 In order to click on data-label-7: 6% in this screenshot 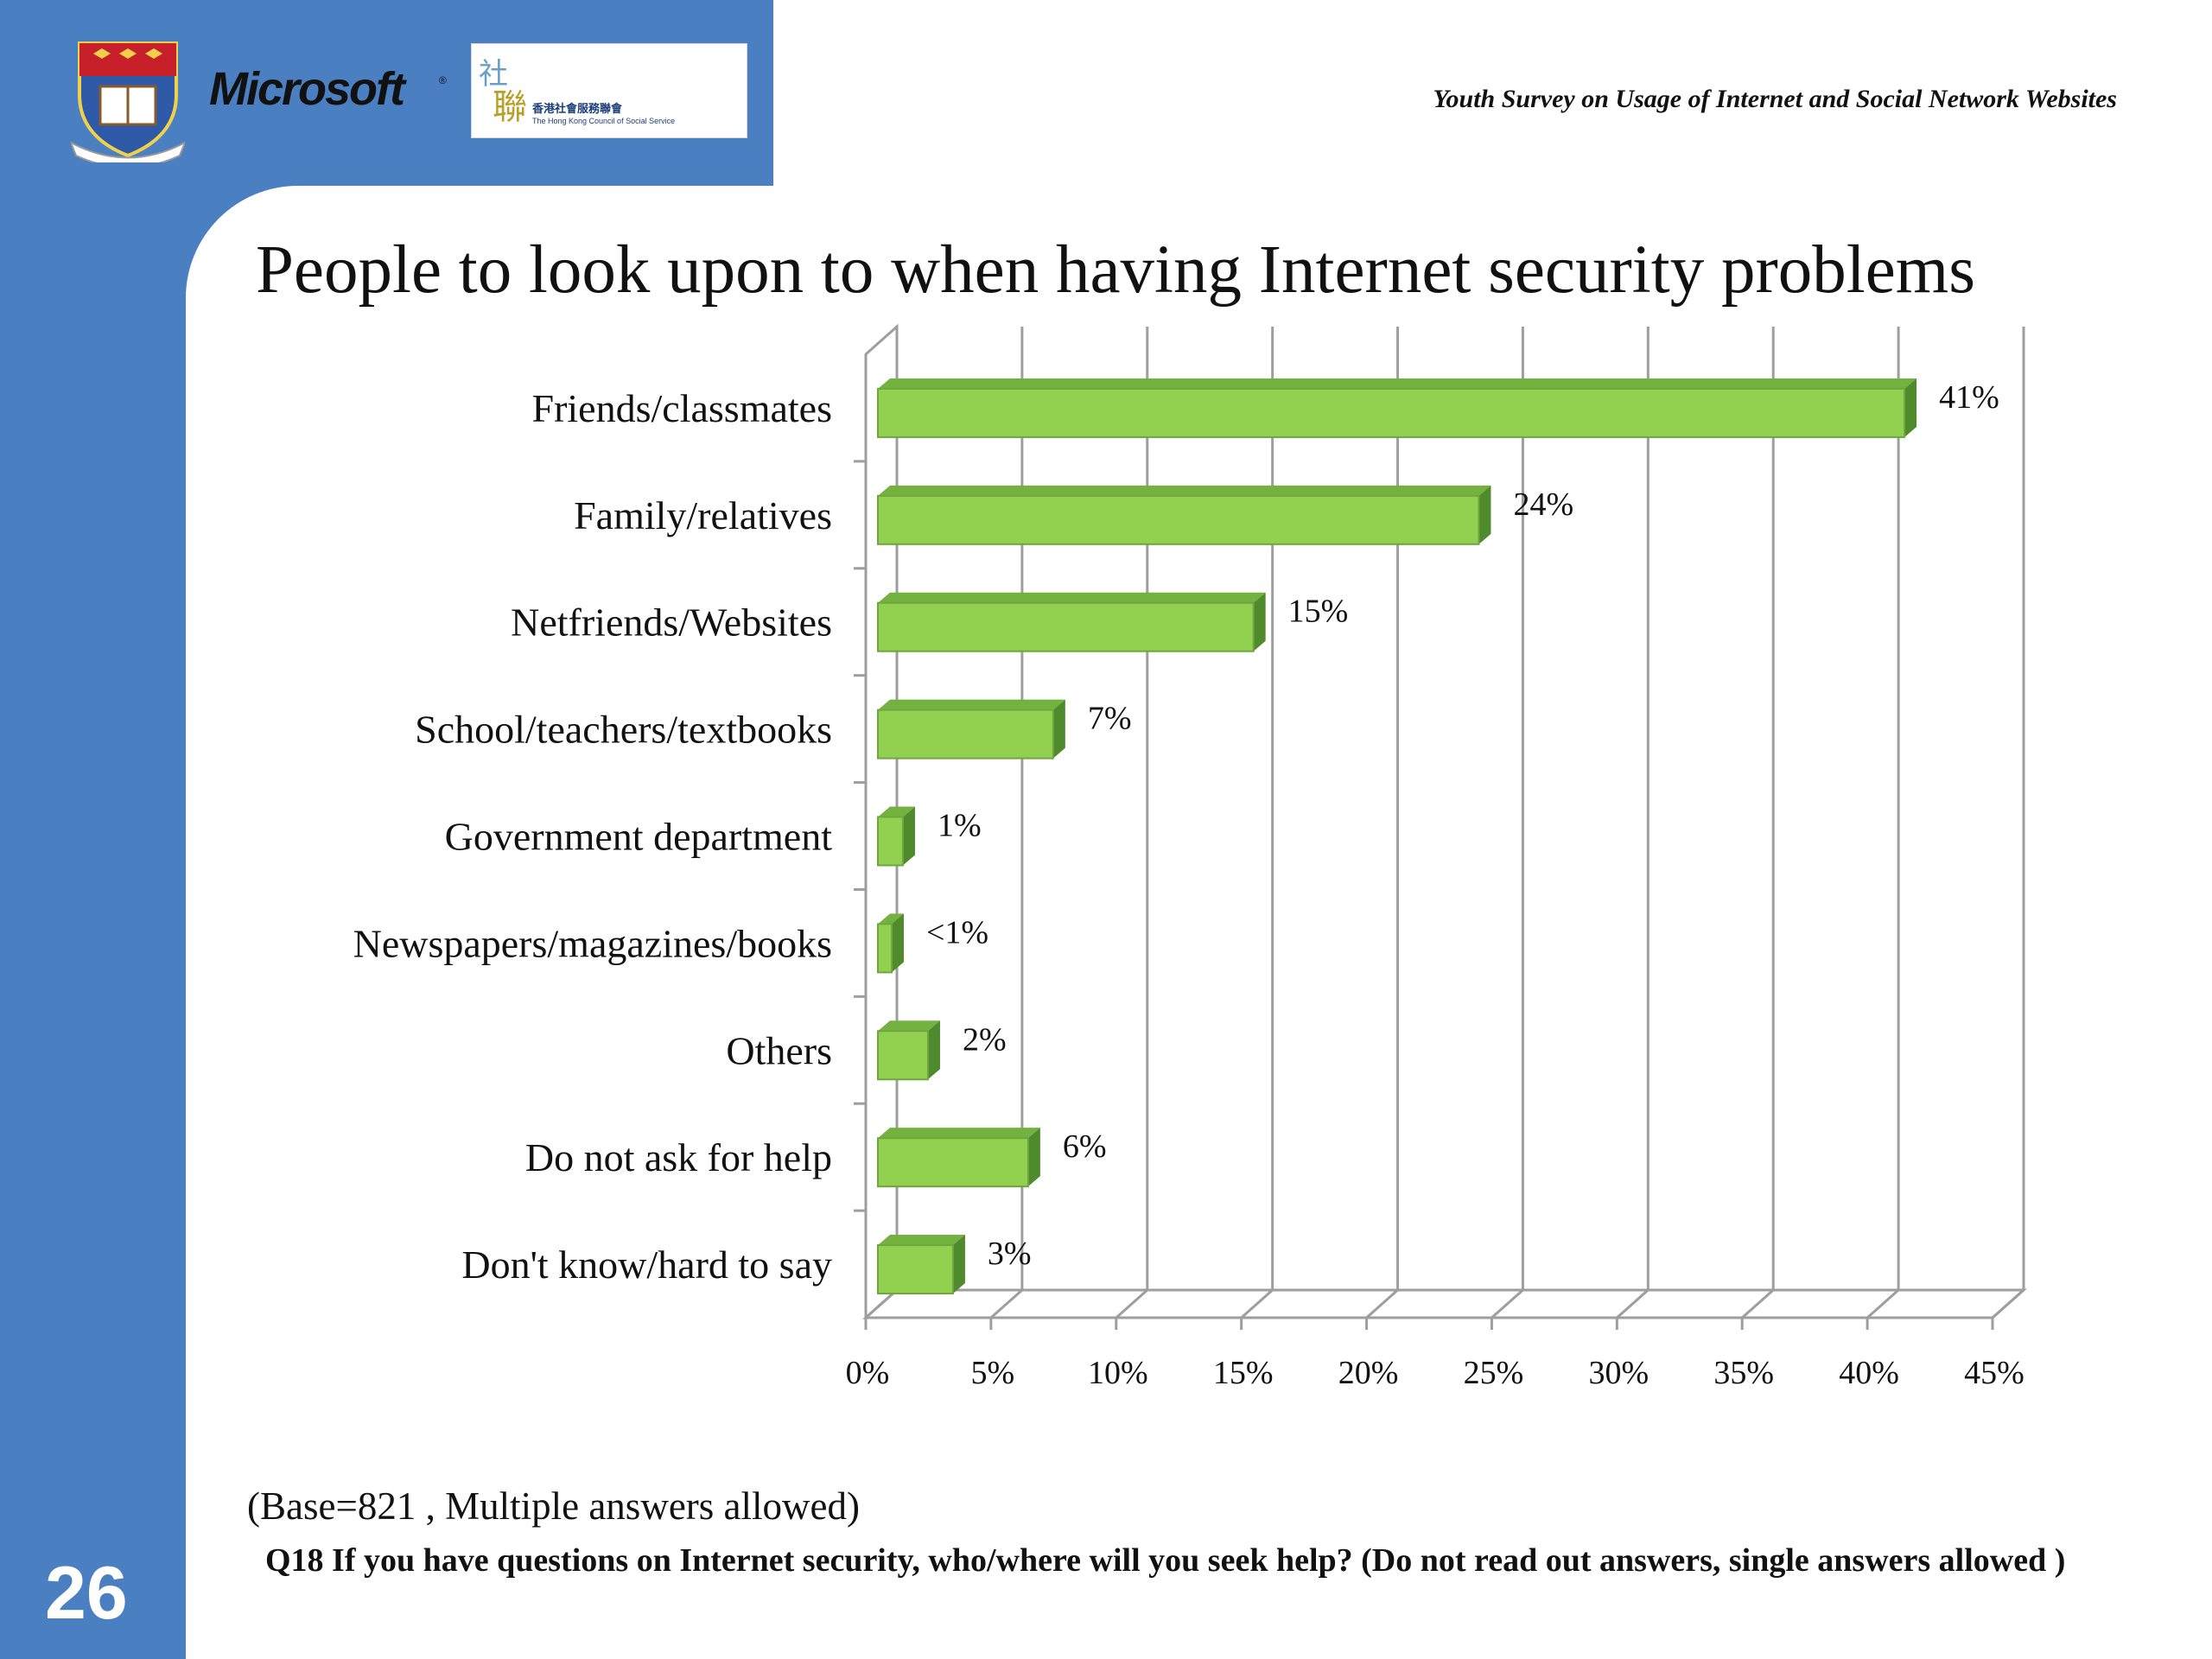, I will do `click(1085, 1146)`.